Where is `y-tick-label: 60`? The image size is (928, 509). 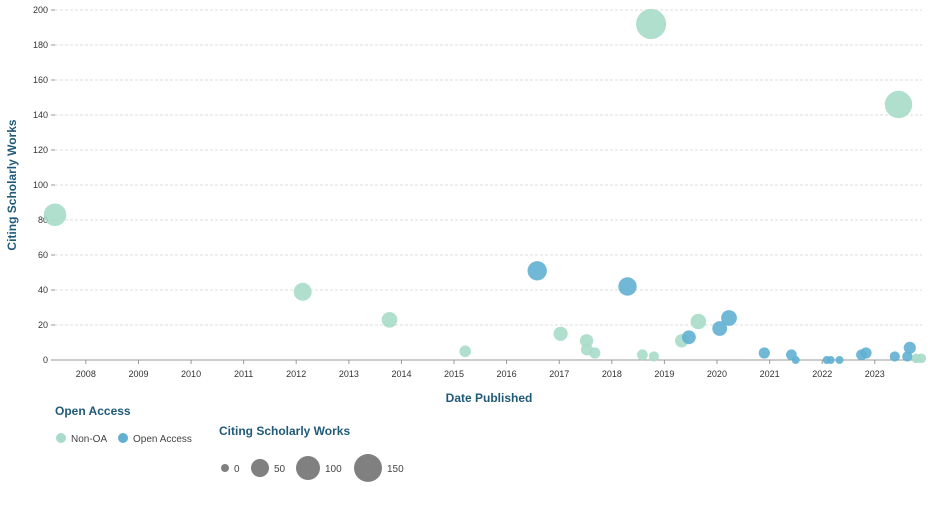
y-tick-label: 60 is located at coordinates (43, 255).